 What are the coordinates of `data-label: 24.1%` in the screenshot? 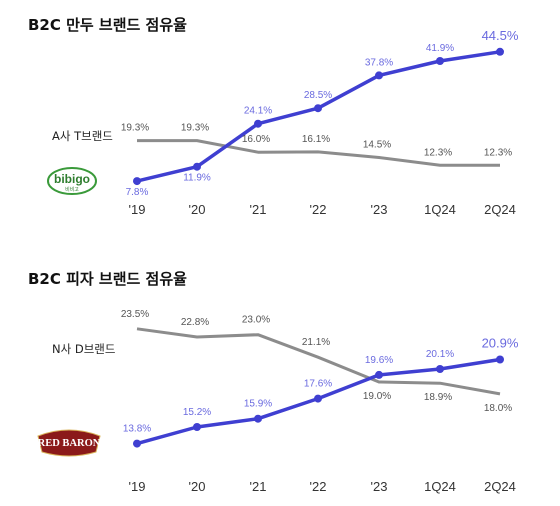 It's located at (258, 111).